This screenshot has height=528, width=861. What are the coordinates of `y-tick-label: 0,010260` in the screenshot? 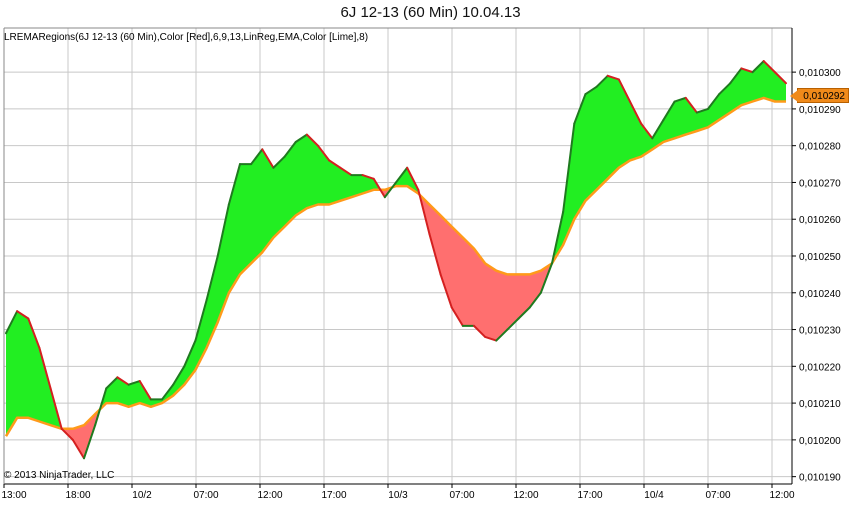 It's located at (820, 220).